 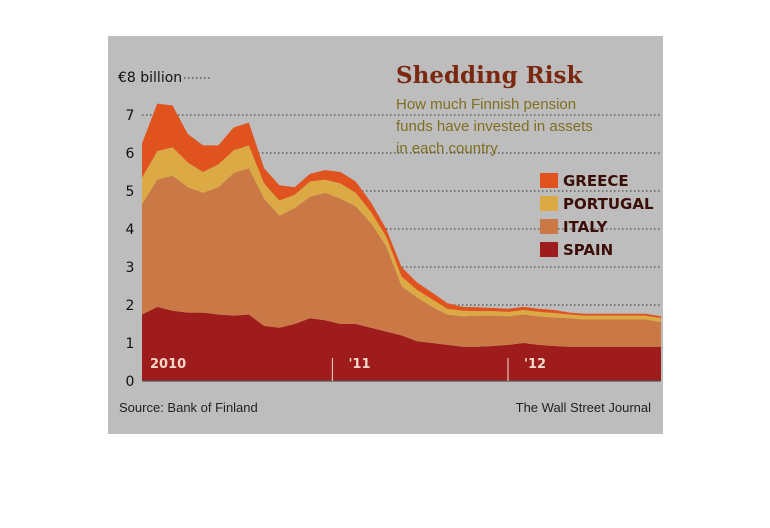 I want to click on y-tick-label: 3, so click(x=130, y=268).